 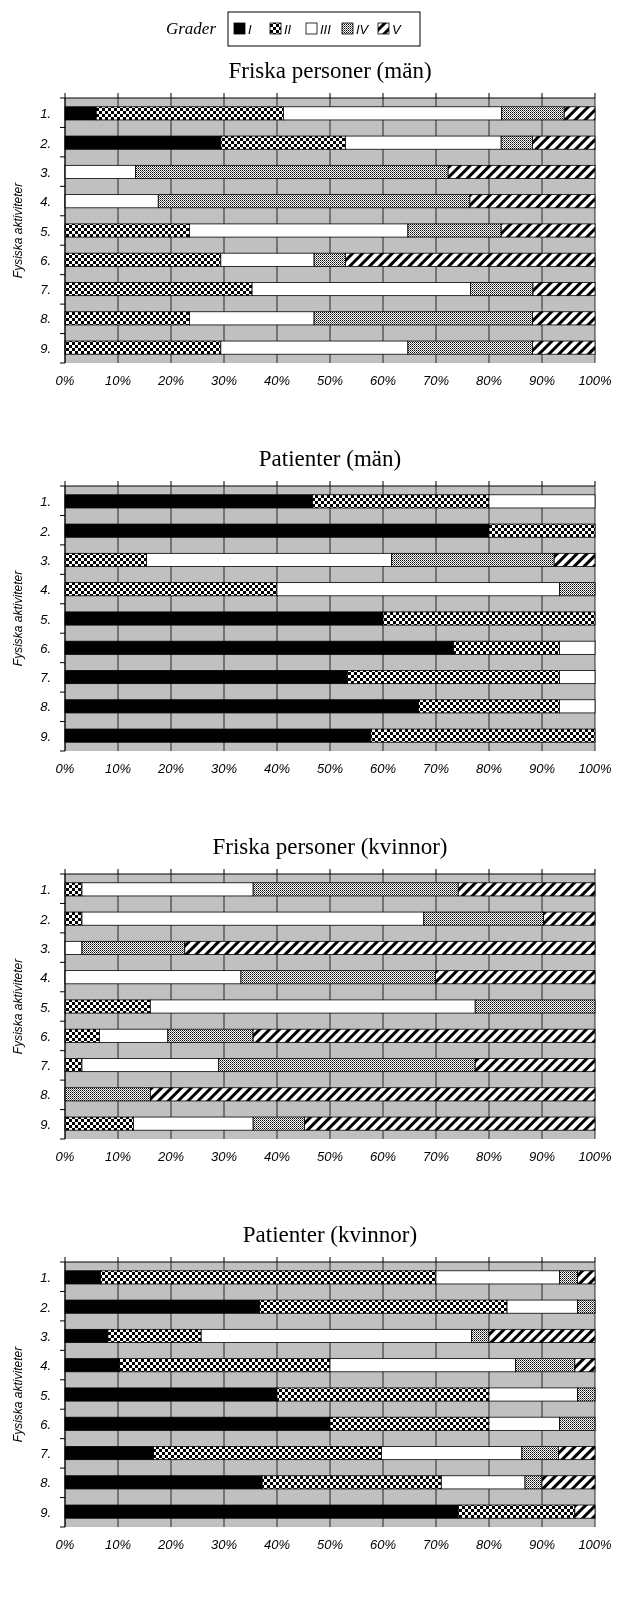 What do you see at coordinates (397, 29) in the screenshot?
I see `legend-label: V` at bounding box center [397, 29].